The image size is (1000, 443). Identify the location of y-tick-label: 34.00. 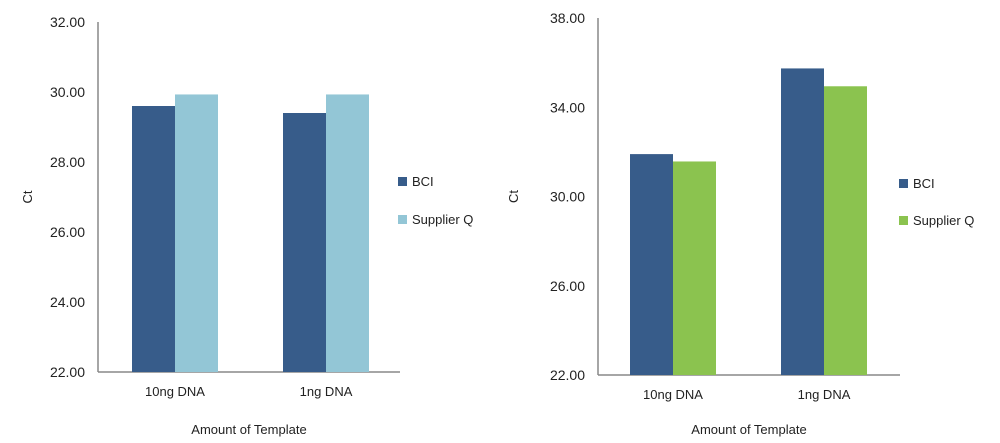
(567, 107).